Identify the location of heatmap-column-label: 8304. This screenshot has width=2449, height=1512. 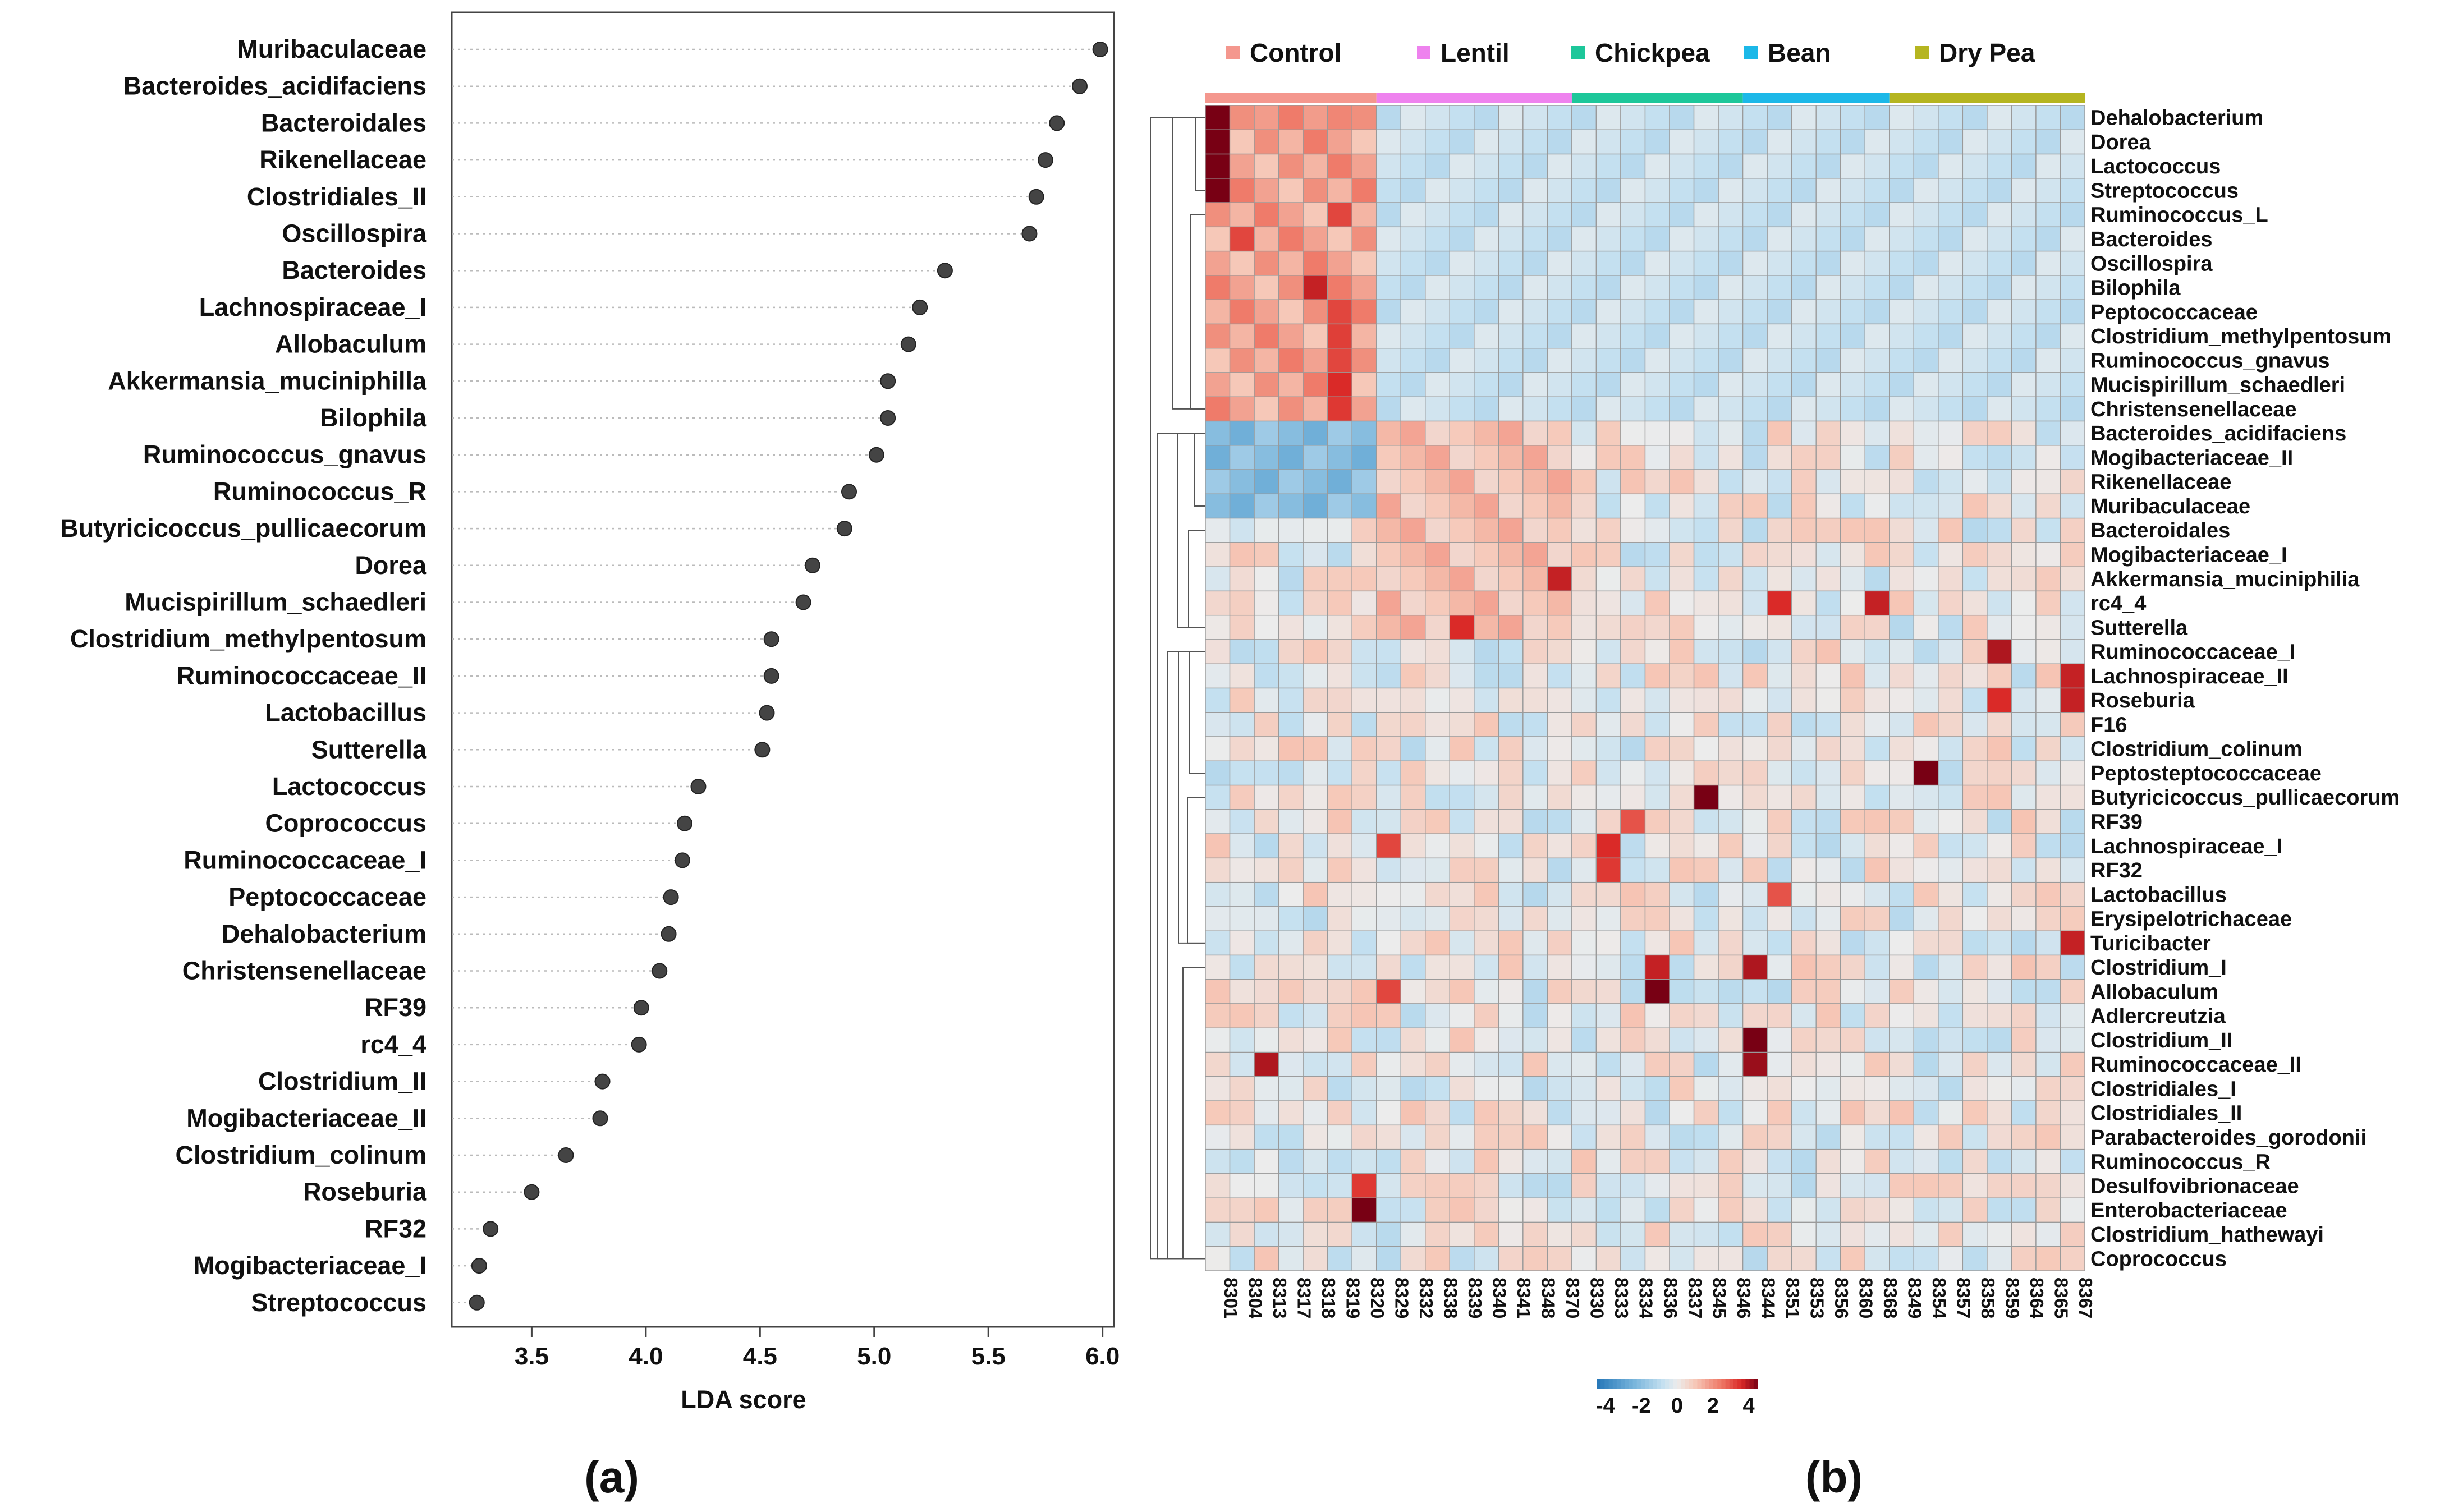
(1255, 1298).